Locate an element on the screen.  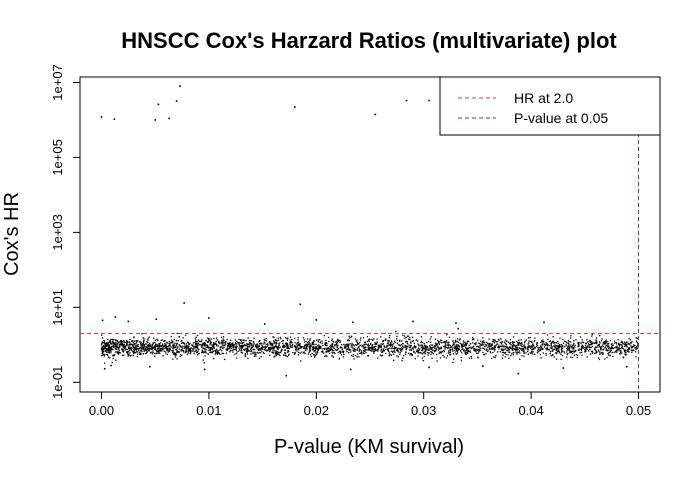
x-tick-label: 0.03 is located at coordinates (423, 410).